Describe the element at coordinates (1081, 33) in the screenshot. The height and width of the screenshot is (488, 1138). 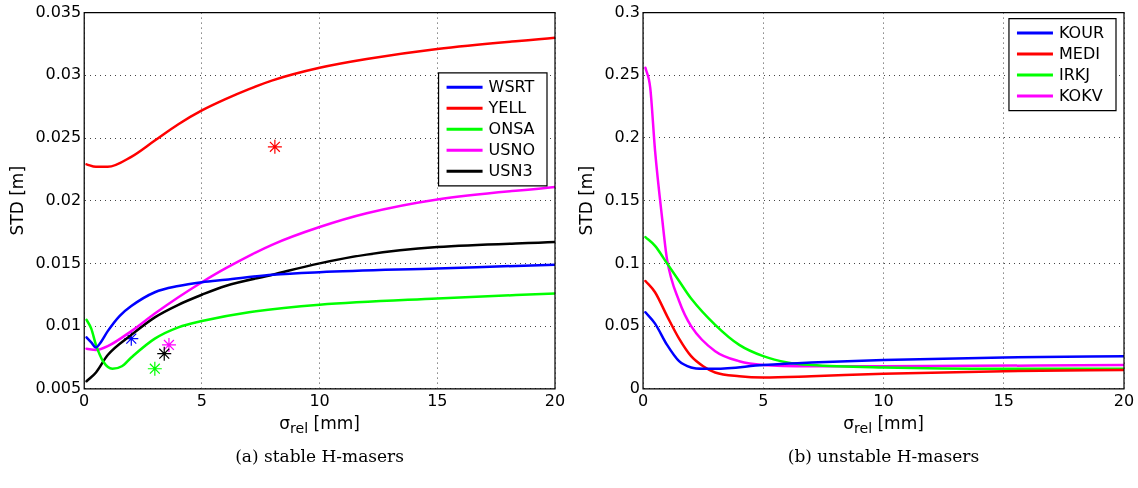
I see `legend-label: KOUR` at that location.